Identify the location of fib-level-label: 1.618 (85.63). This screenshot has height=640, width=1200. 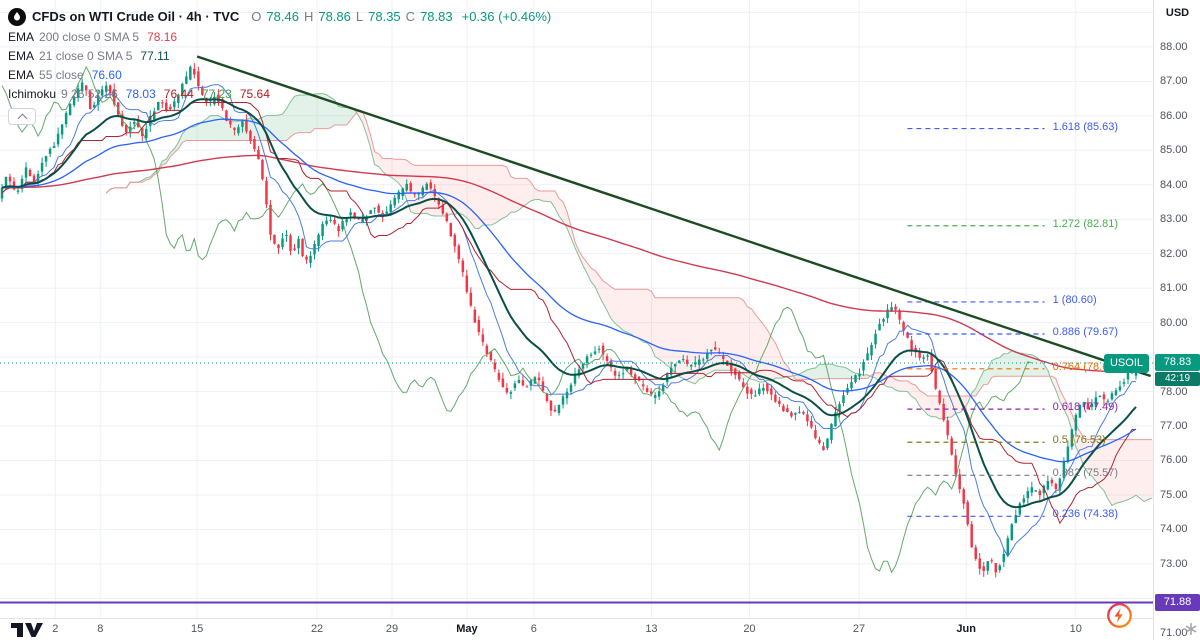
(1085, 126).